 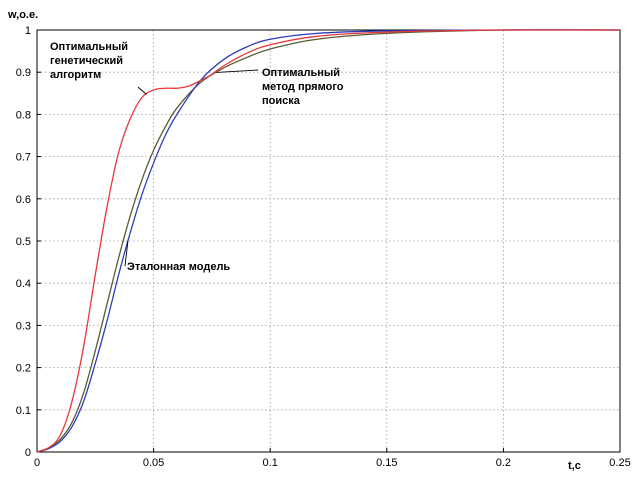 I want to click on annotation-text: генетический, so click(x=86, y=61).